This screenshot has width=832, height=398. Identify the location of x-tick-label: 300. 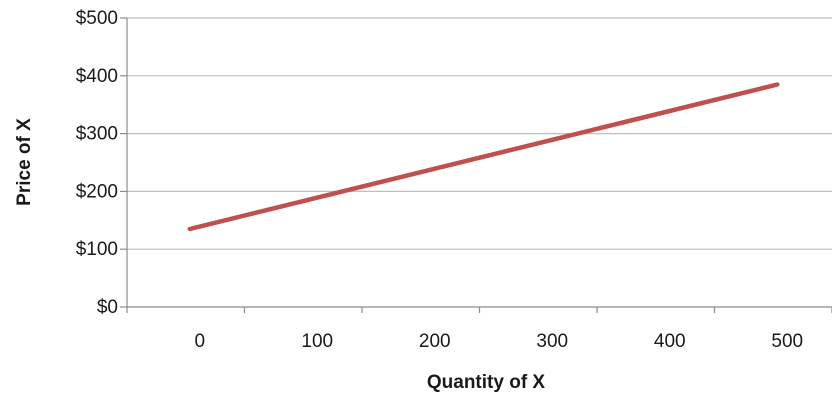
(552, 341).